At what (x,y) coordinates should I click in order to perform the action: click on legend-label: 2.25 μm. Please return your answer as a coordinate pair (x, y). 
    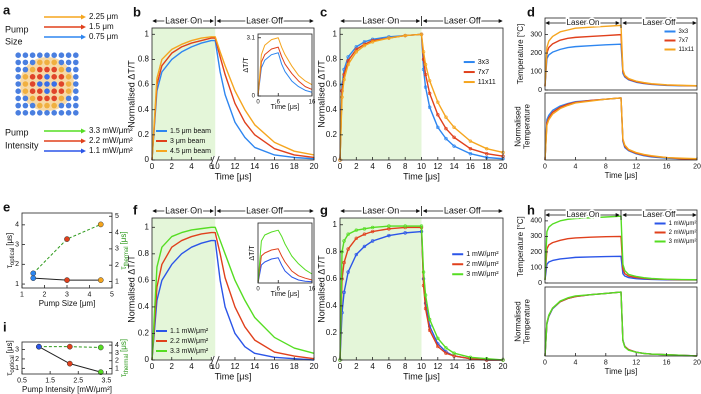
    Looking at the image, I should click on (103, 16).